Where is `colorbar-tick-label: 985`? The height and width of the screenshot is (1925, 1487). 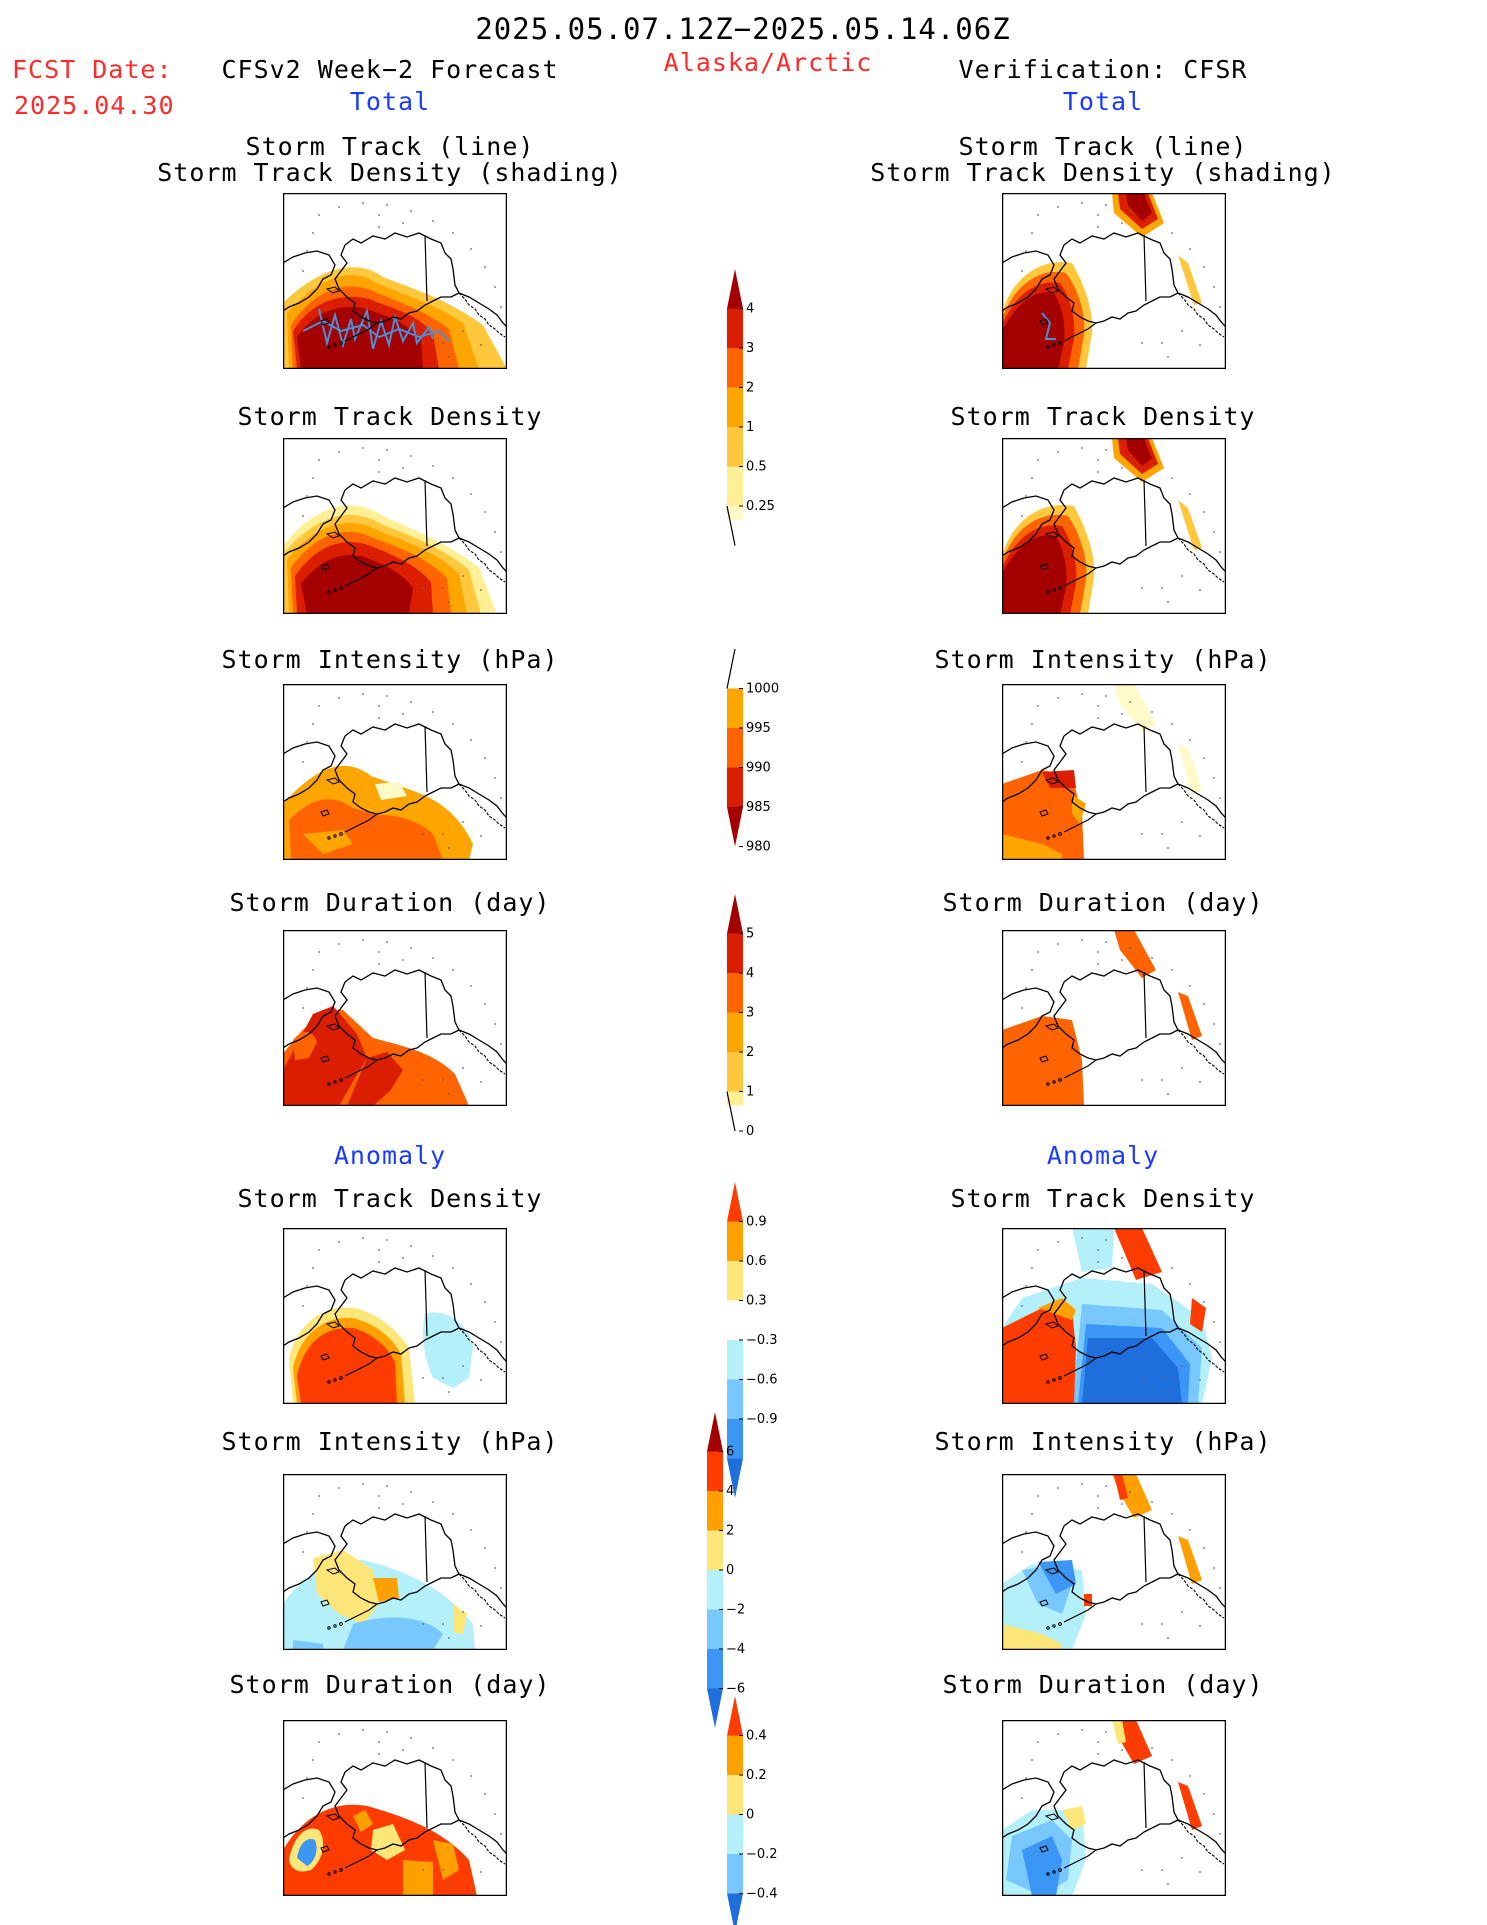 colorbar-tick-label: 985 is located at coordinates (758, 807).